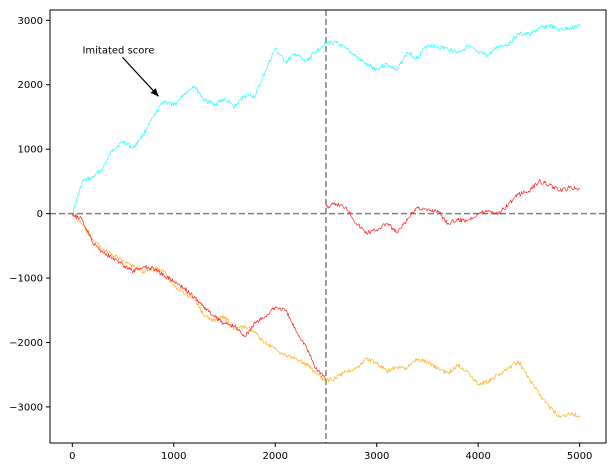 Image resolution: width=616 pixels, height=469 pixels. Describe the element at coordinates (477, 456) in the screenshot. I see `x-tick-label: 4000` at that location.